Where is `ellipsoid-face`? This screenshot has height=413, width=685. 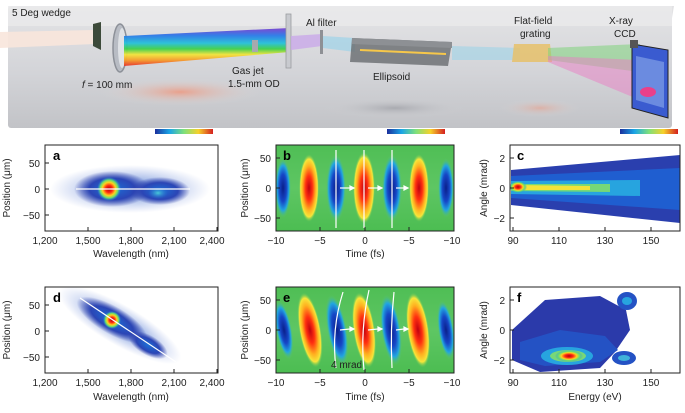
ellipsoid-face is located at coordinates (402, 43).